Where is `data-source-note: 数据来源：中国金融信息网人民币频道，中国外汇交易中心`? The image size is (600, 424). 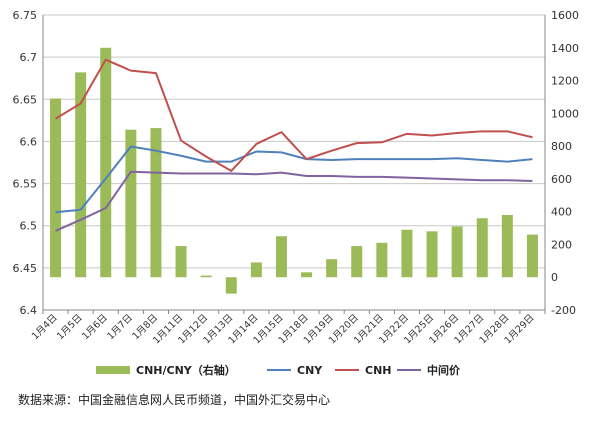
data-source-note: 数据来源：中国金融信息网人民币频道，中国外汇交易中心 is located at coordinates (174, 400).